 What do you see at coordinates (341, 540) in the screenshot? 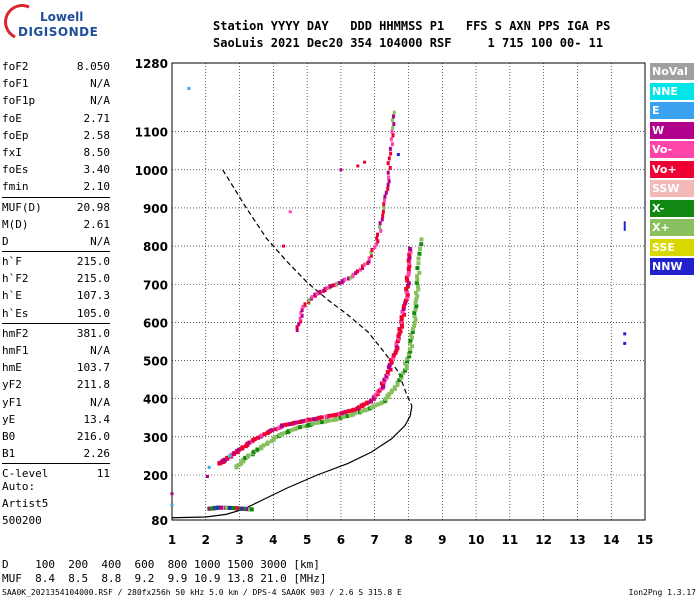
I see `x-tick-label: 6` at bounding box center [341, 540].